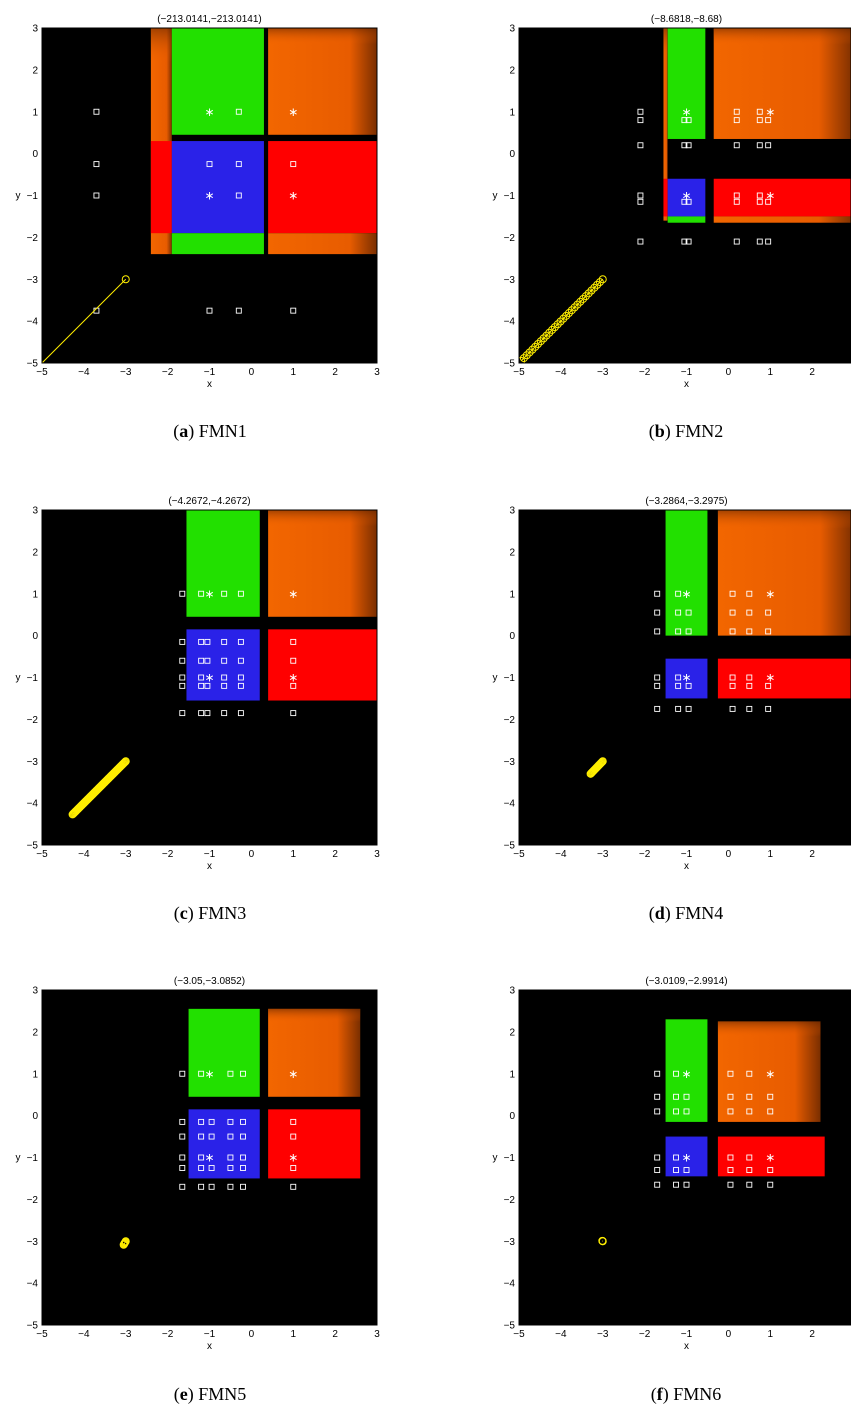 The height and width of the screenshot is (1412, 851). I want to click on region-green, so click(686, 573).